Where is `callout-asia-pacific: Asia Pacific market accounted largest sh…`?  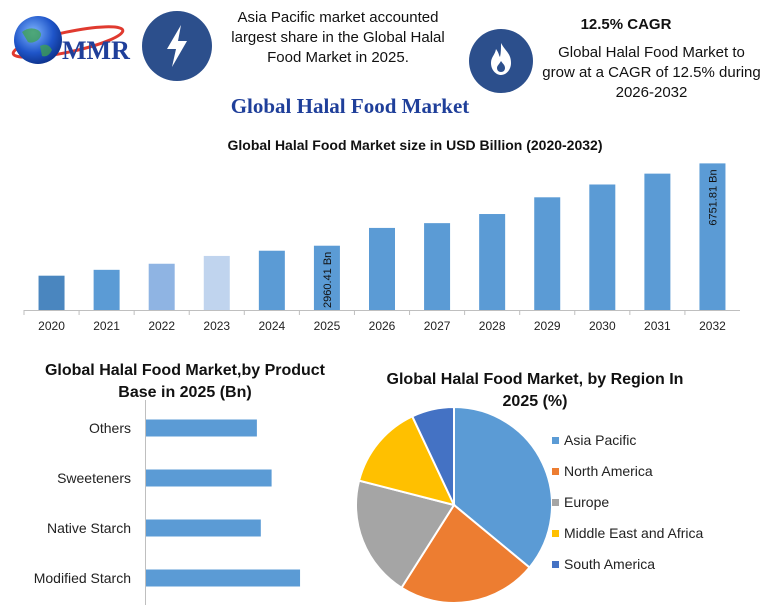
callout-asia-pacific: Asia Pacific market accounted largest sh… is located at coordinates (338, 37).